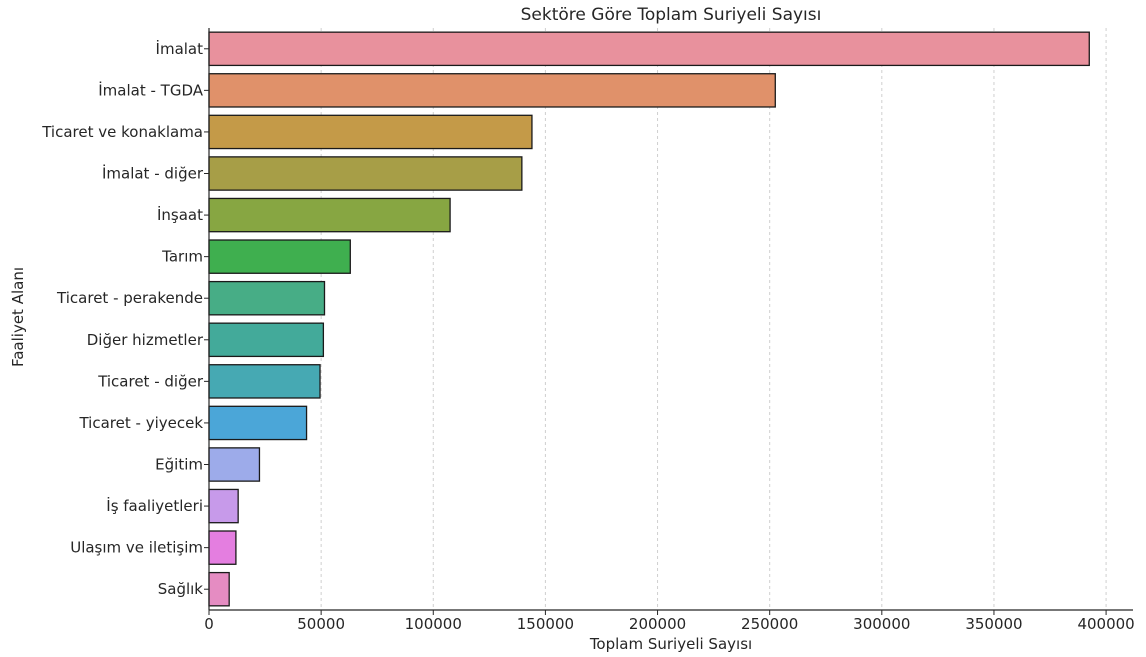 This screenshot has width=1146, height=657. I want to click on x-tick-label: 50000, so click(321, 624).